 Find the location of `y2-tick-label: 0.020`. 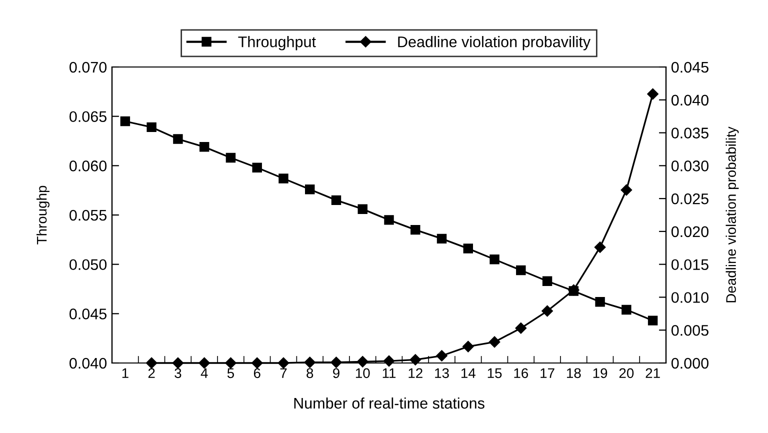

y2-tick-label: 0.020 is located at coordinates (689, 232).